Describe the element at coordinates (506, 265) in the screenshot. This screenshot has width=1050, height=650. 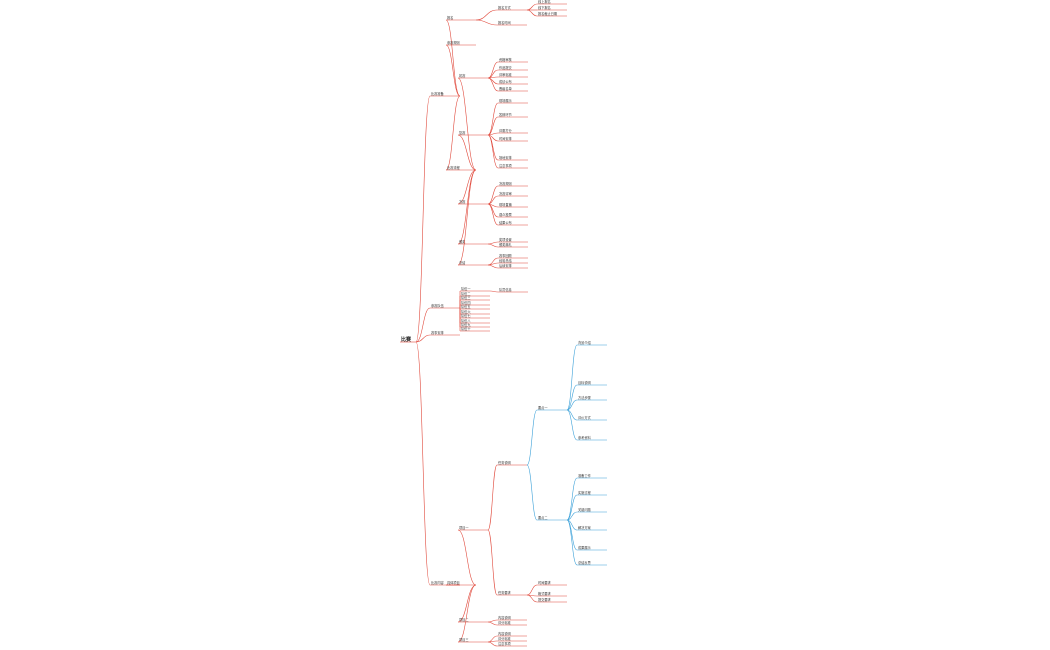
I see `node-label: 后续安排` at that location.